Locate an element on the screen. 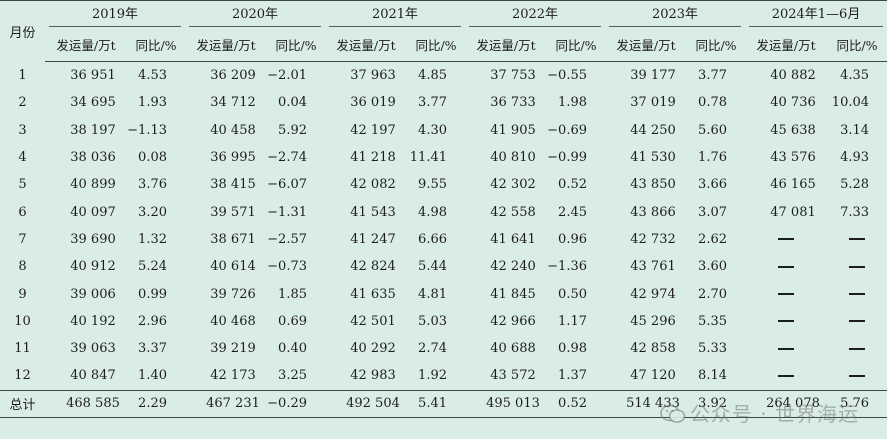  year-header-label: 2022年 is located at coordinates (535, 15).